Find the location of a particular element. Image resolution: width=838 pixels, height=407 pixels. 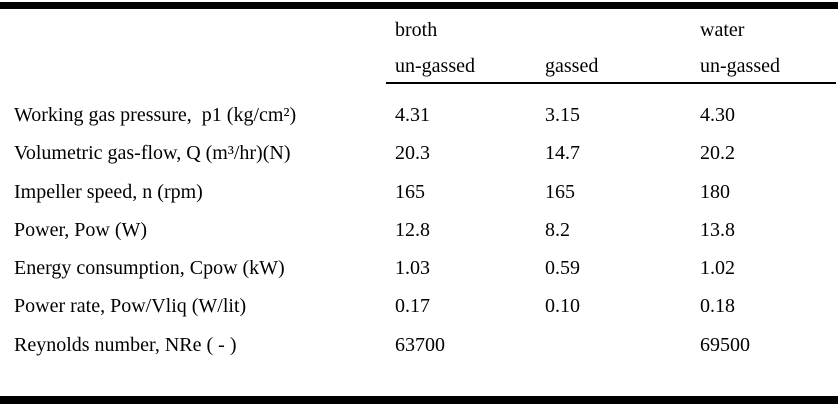

row-label: Working gas pressure, p1 (kg/cm²) is located at coordinates (155, 115).